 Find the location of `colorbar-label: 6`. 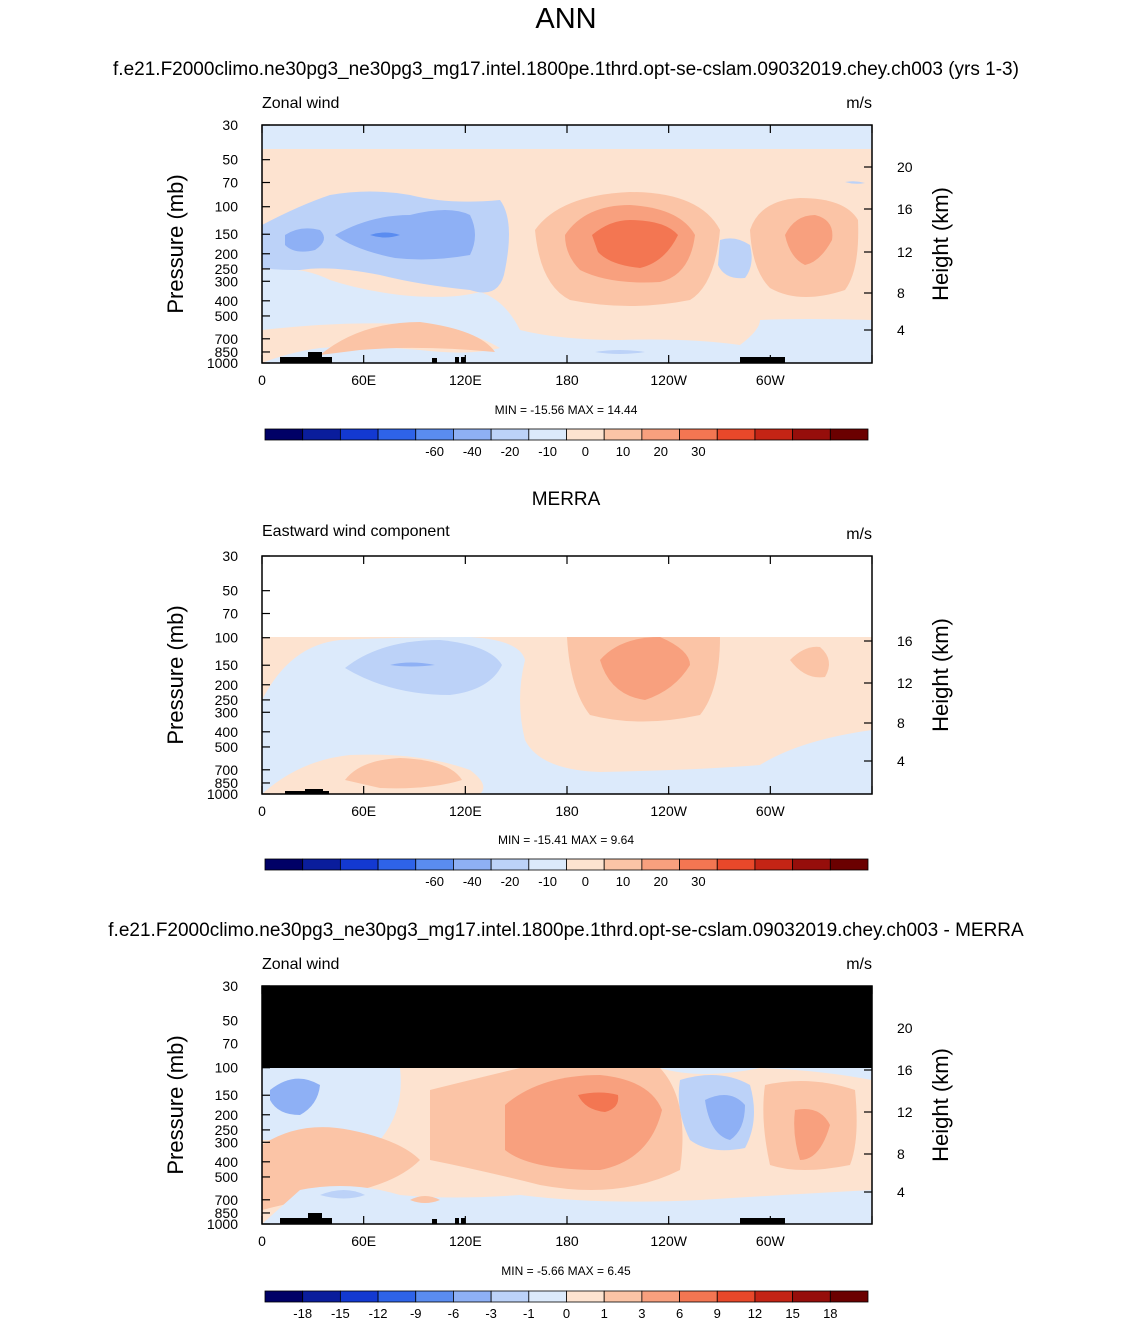

colorbar-label: 6 is located at coordinates (679, 1313).